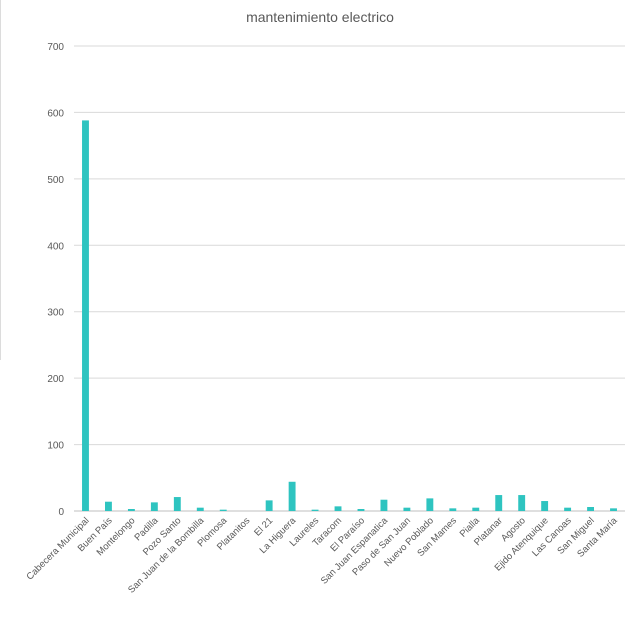  What do you see at coordinates (315, 510) in the screenshot?
I see `bar-laureles` at bounding box center [315, 510].